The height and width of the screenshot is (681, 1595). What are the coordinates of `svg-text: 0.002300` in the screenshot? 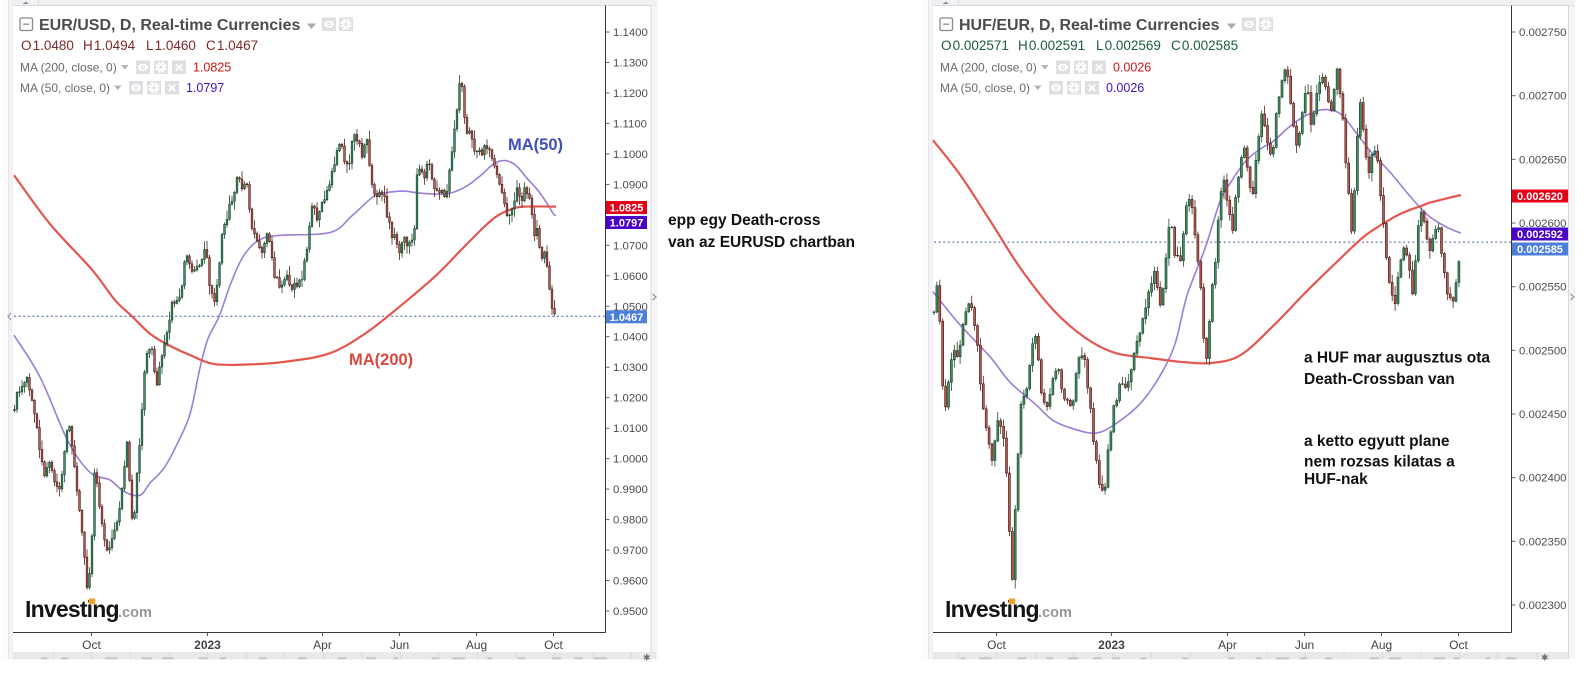 It's located at (1543, 606).